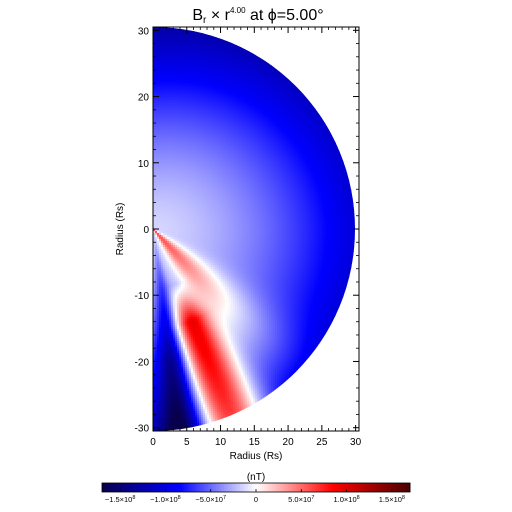 Image resolution: width=512 pixels, height=512 pixels. What do you see at coordinates (221, 442) in the screenshot?
I see `x-tick-label: 10` at bounding box center [221, 442].